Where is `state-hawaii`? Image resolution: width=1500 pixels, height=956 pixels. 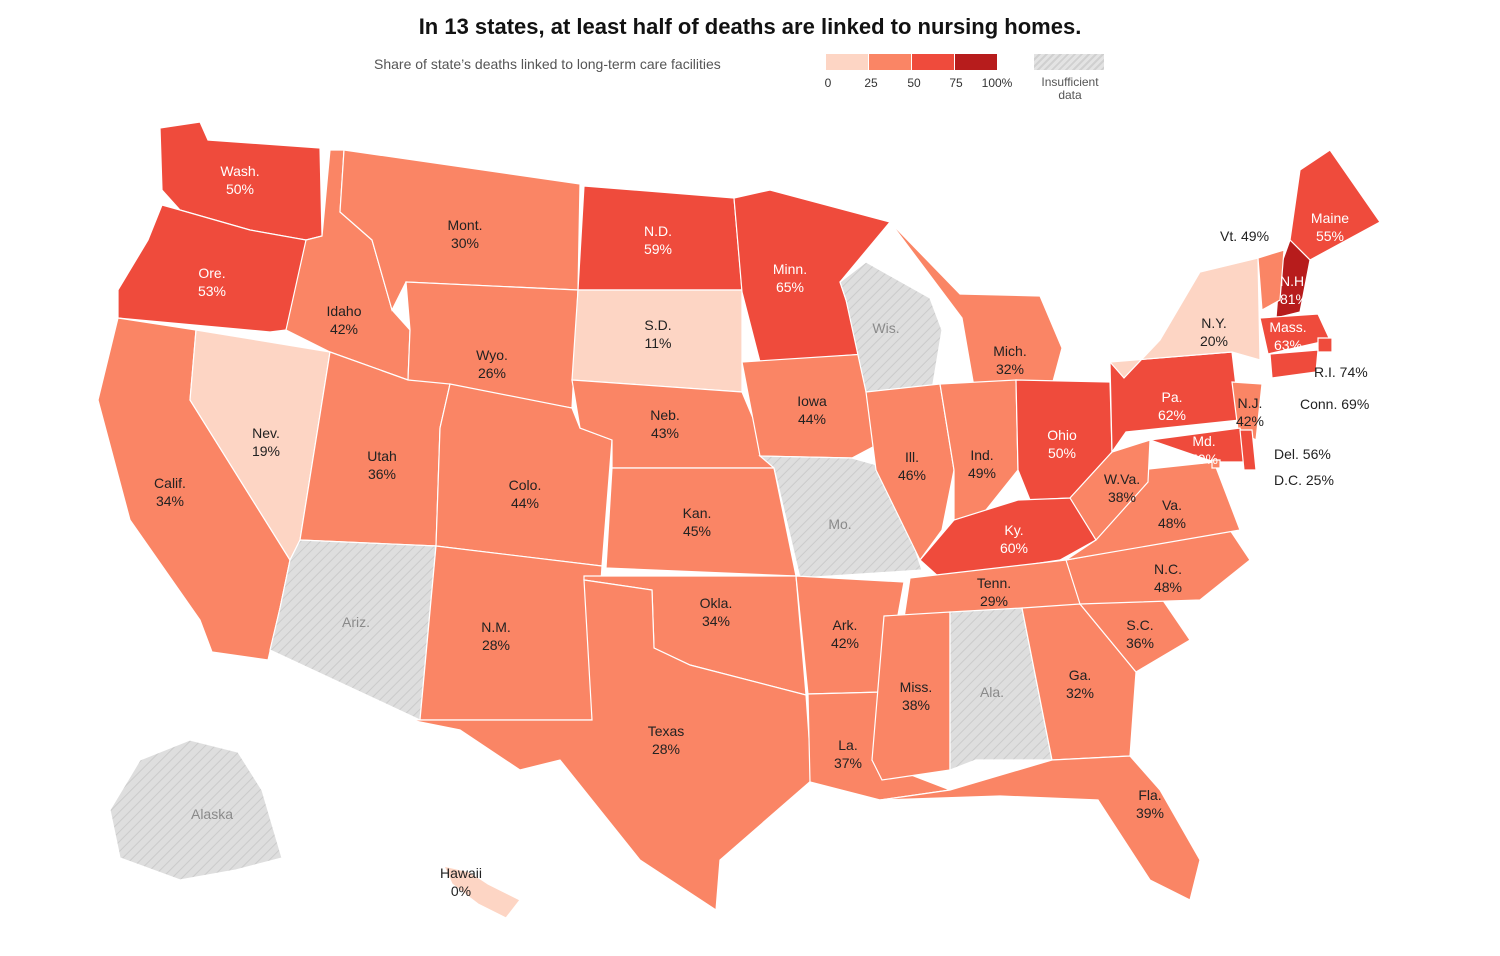 state-hawaii is located at coordinates (481, 892).